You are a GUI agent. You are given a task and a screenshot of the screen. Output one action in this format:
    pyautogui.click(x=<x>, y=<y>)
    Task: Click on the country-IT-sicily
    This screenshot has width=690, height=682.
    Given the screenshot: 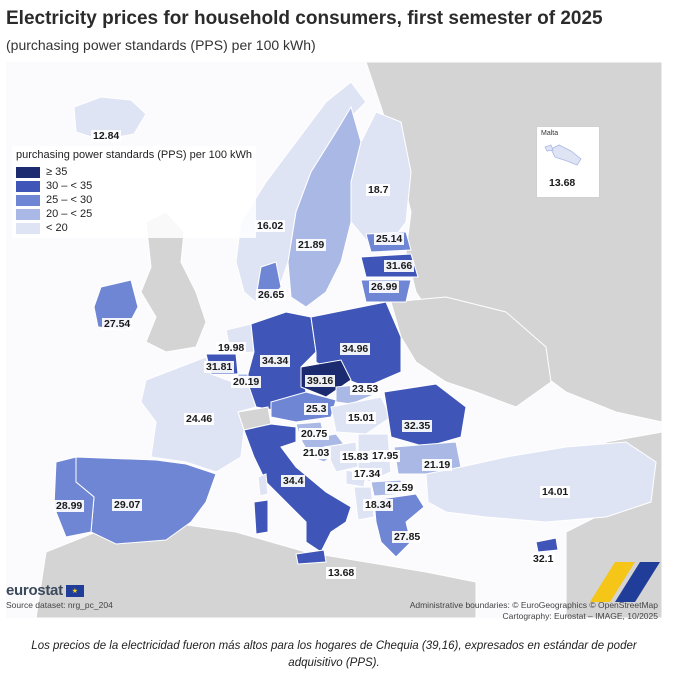 What is the action you would take?
    pyautogui.click(x=311, y=557)
    